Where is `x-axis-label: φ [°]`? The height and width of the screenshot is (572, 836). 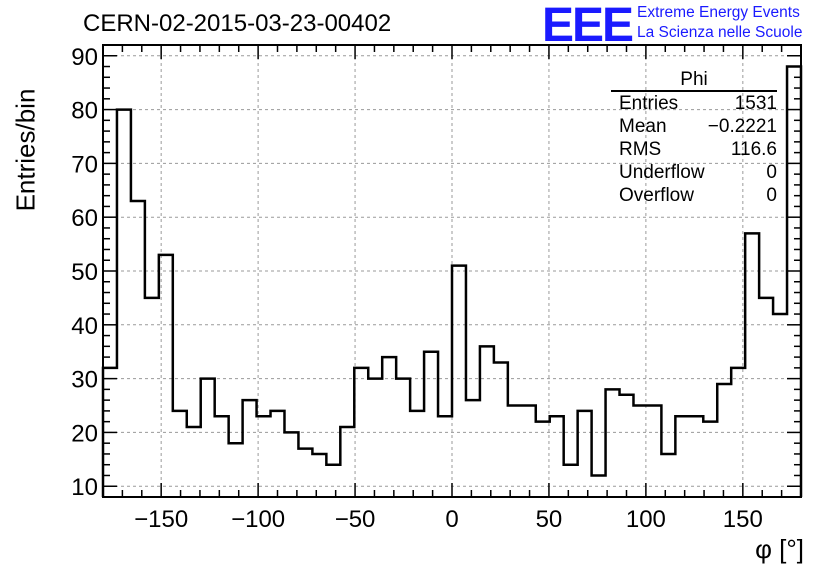 x-axis-label: φ [°] is located at coordinates (779, 549).